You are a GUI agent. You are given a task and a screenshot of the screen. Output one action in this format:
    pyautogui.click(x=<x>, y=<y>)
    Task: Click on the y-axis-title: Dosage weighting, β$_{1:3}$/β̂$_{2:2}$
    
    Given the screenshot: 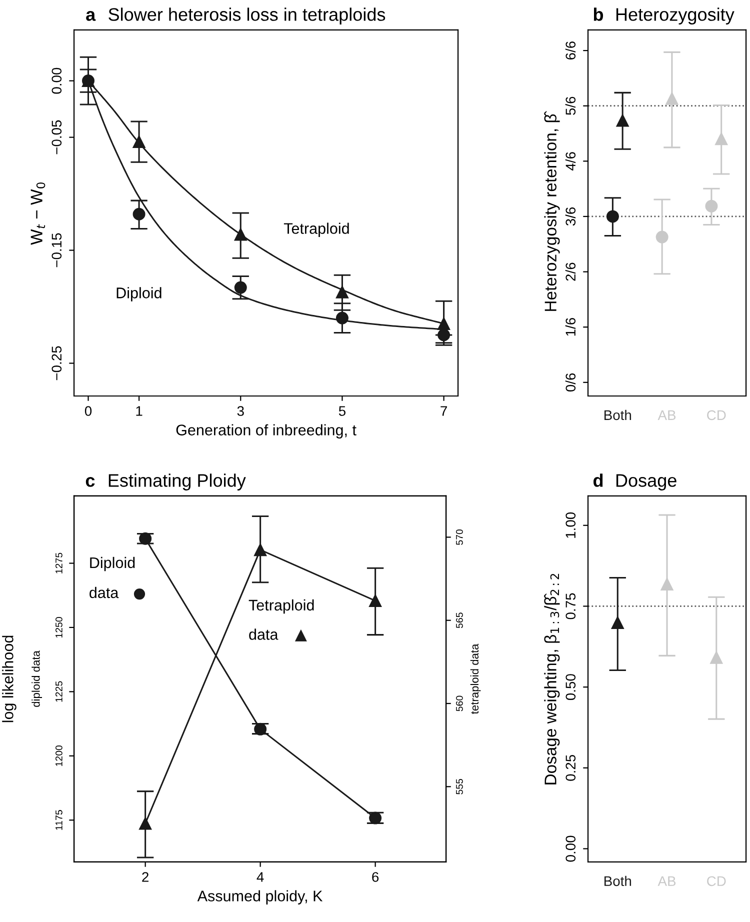 What is the action you would take?
    pyautogui.click(x=552, y=679)
    